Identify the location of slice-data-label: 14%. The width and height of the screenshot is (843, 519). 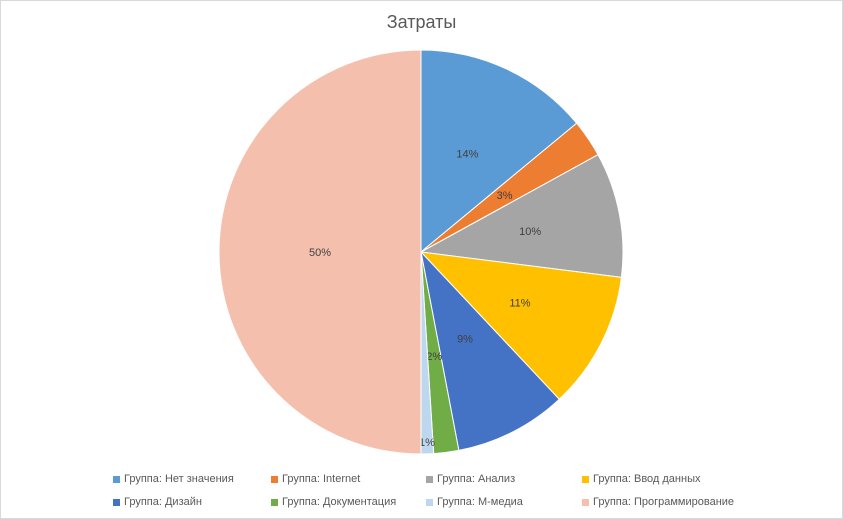
(467, 154).